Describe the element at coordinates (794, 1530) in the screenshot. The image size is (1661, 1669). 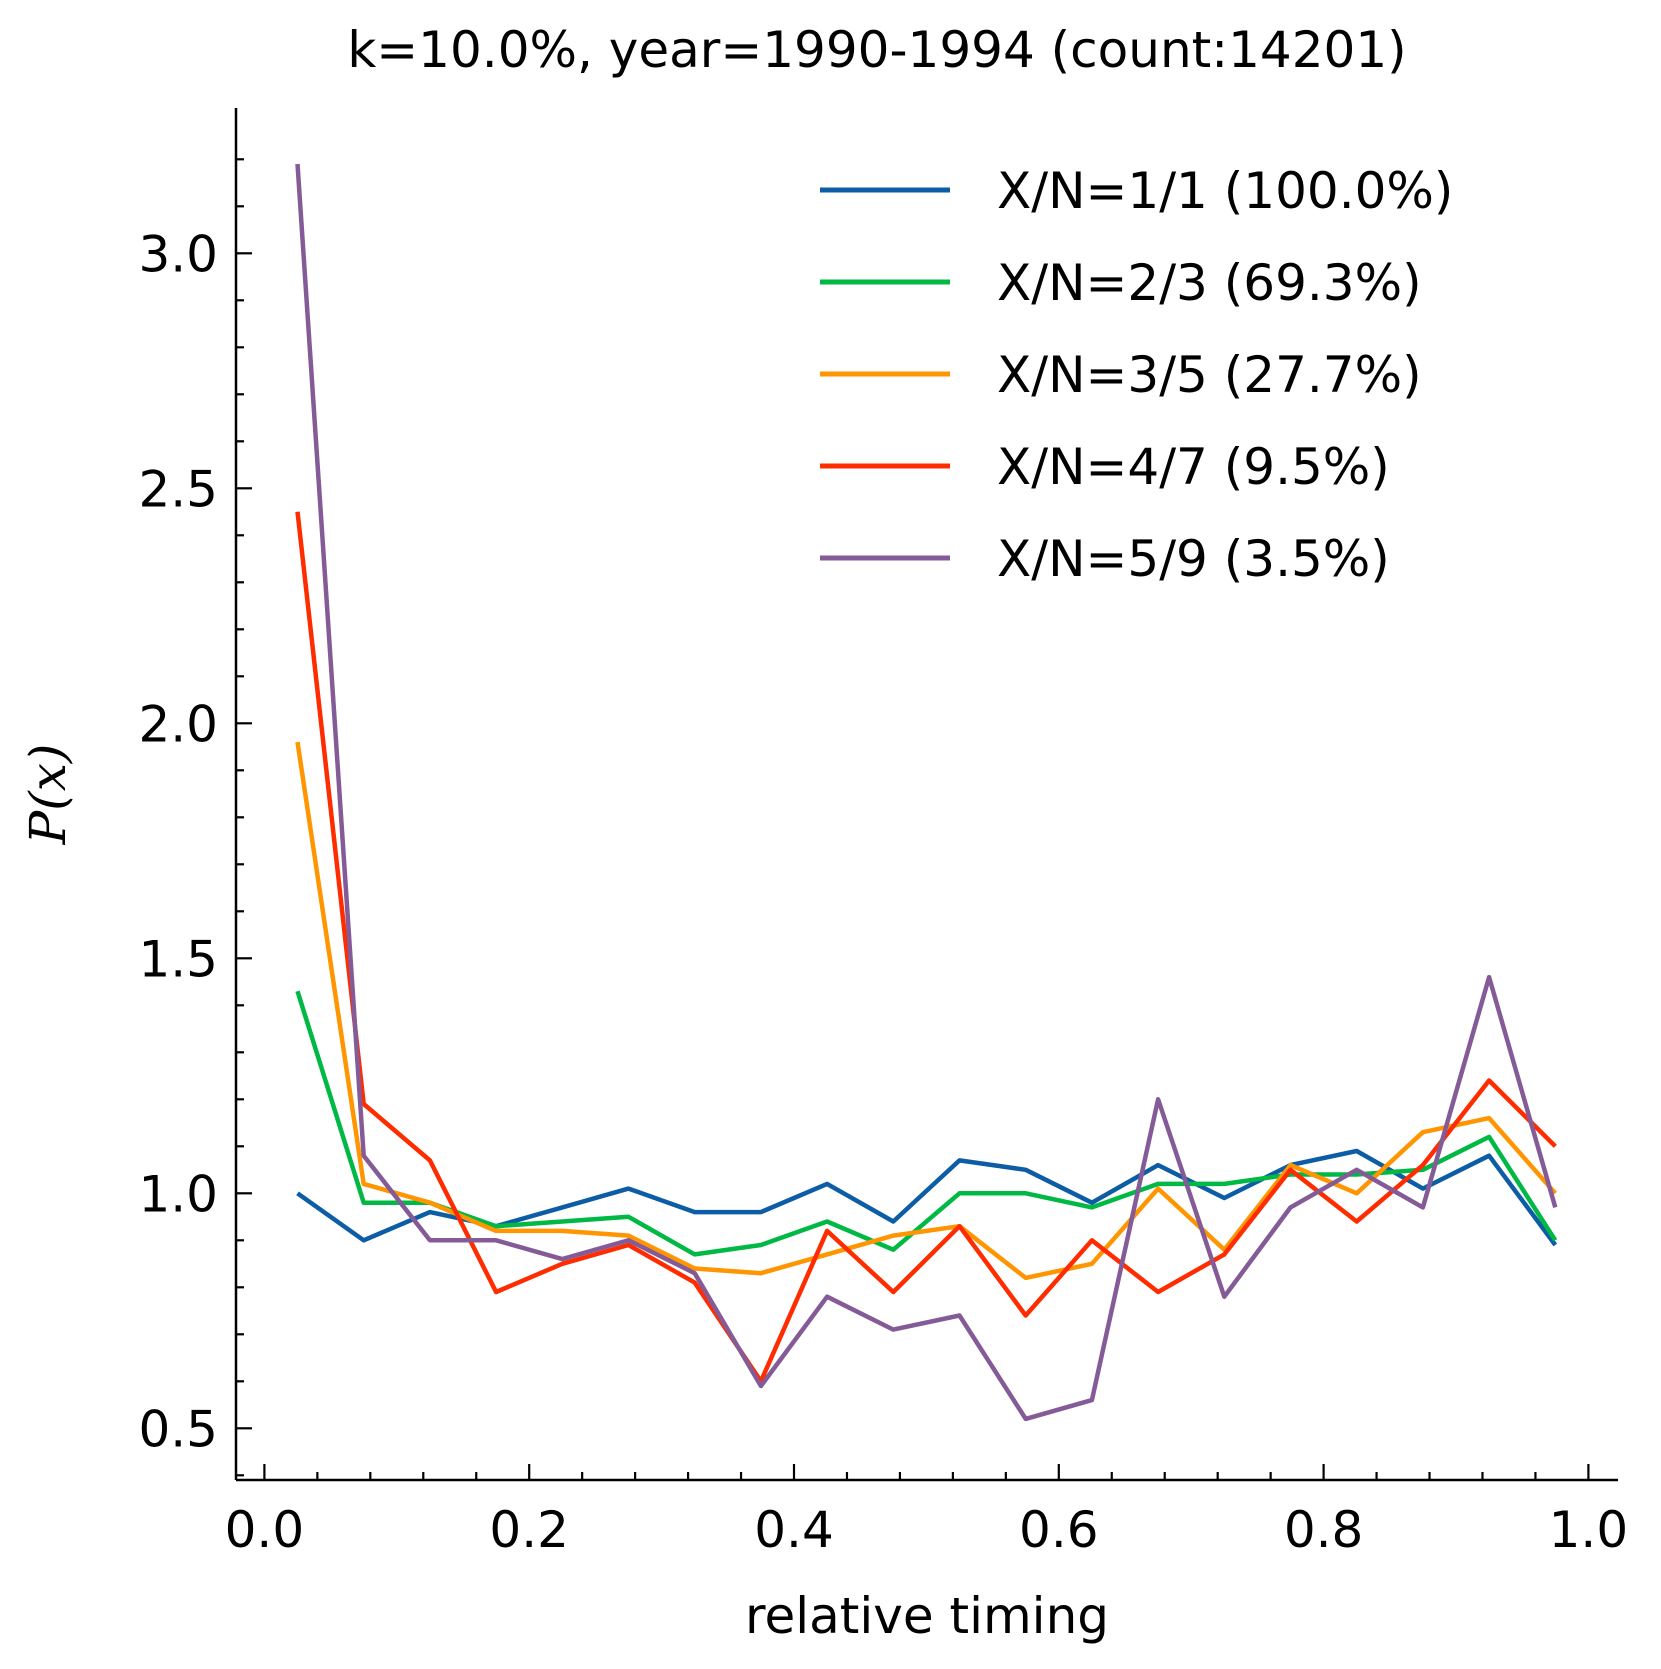
I see `x-tick-label: 0.4` at that location.